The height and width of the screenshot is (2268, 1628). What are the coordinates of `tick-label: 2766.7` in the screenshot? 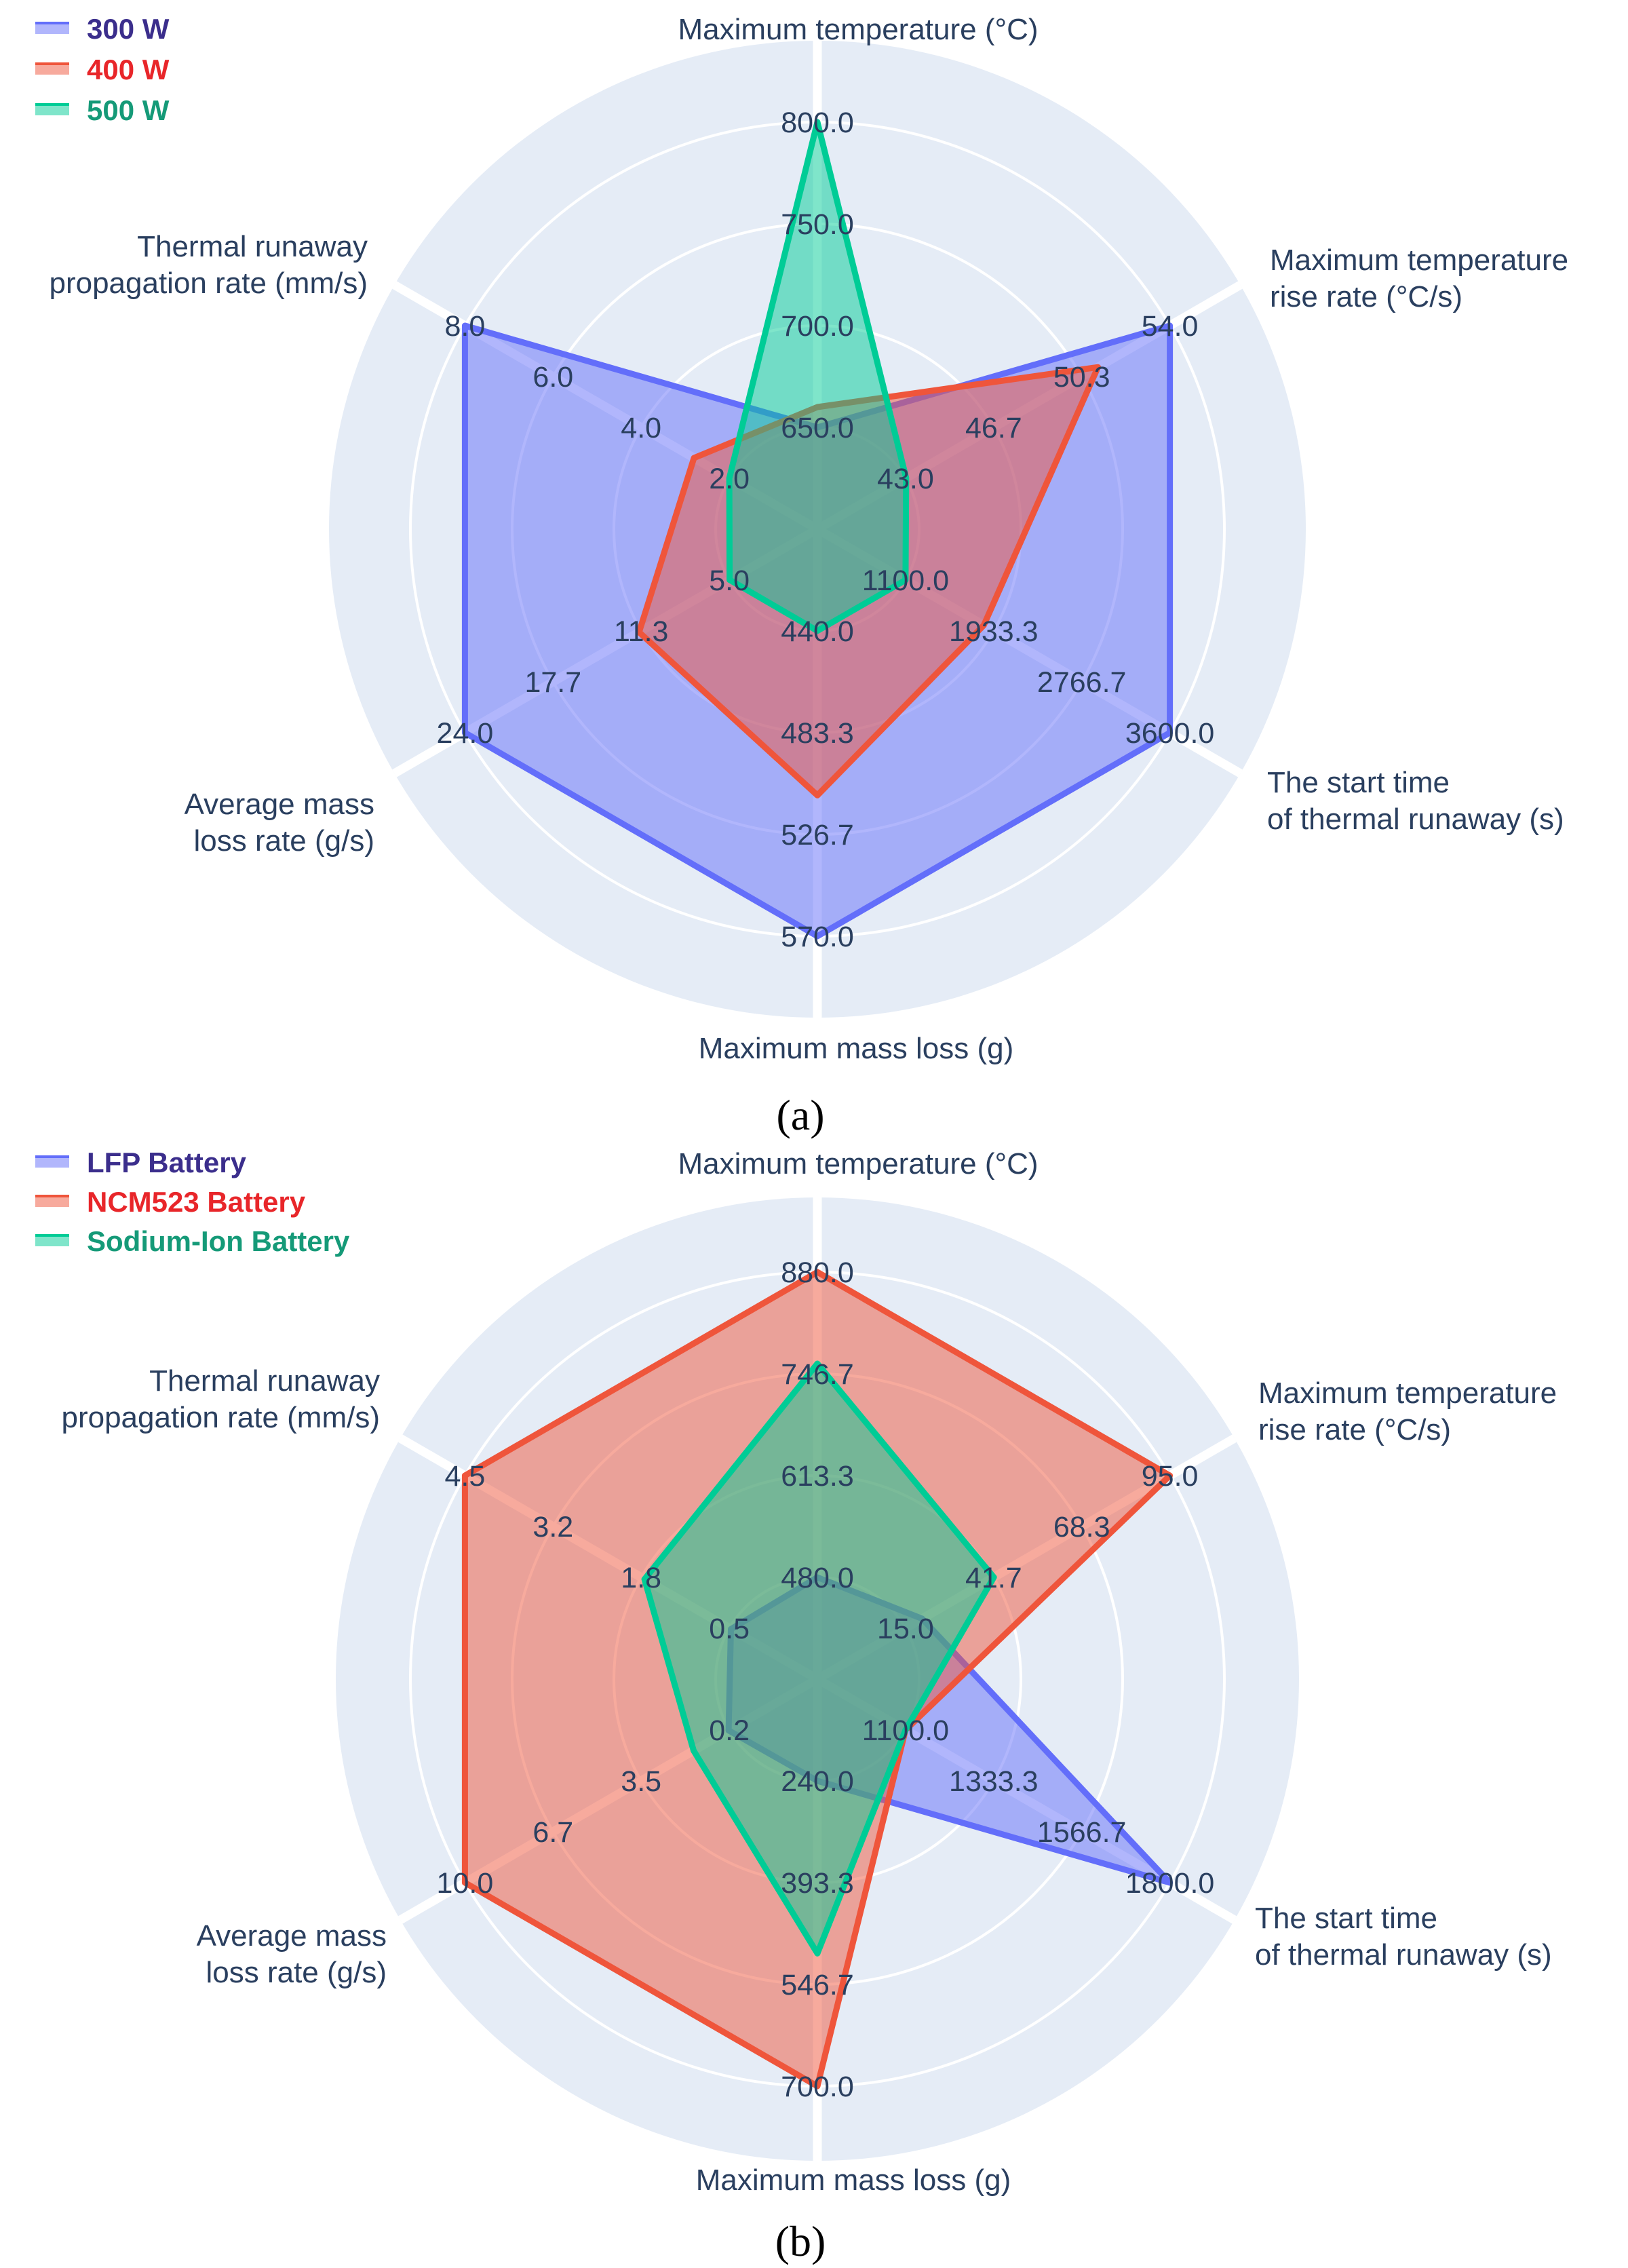 It's located at (1082, 682).